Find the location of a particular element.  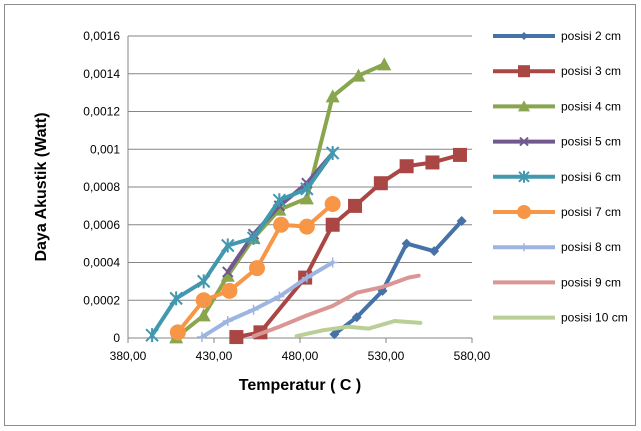

legend-label: posisi 5 cm is located at coordinates (591, 142).